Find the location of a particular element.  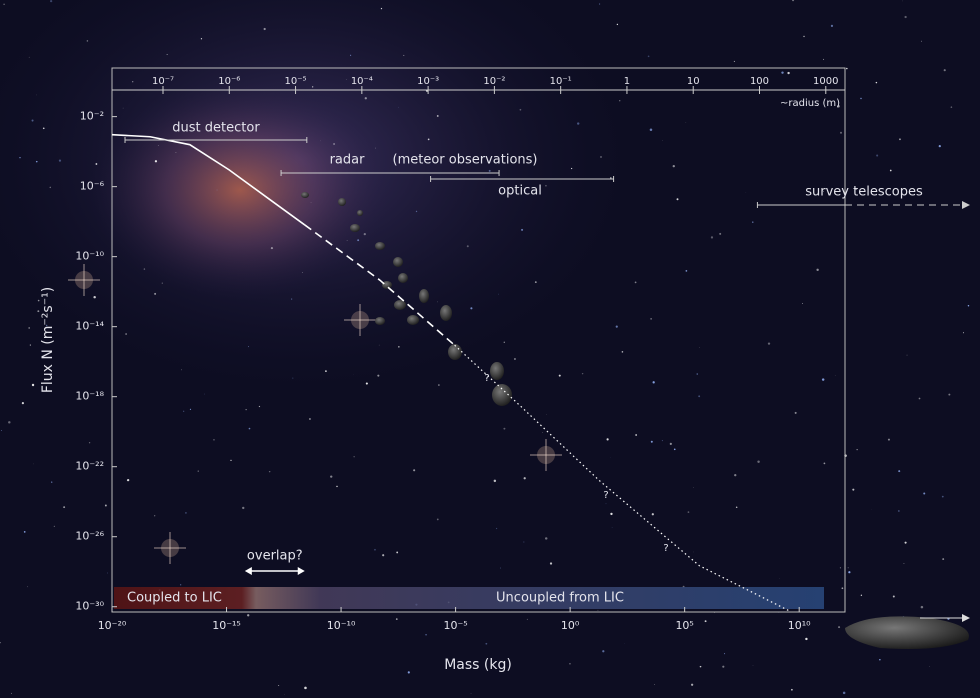

x2-tick-label: 100 is located at coordinates (759, 81).